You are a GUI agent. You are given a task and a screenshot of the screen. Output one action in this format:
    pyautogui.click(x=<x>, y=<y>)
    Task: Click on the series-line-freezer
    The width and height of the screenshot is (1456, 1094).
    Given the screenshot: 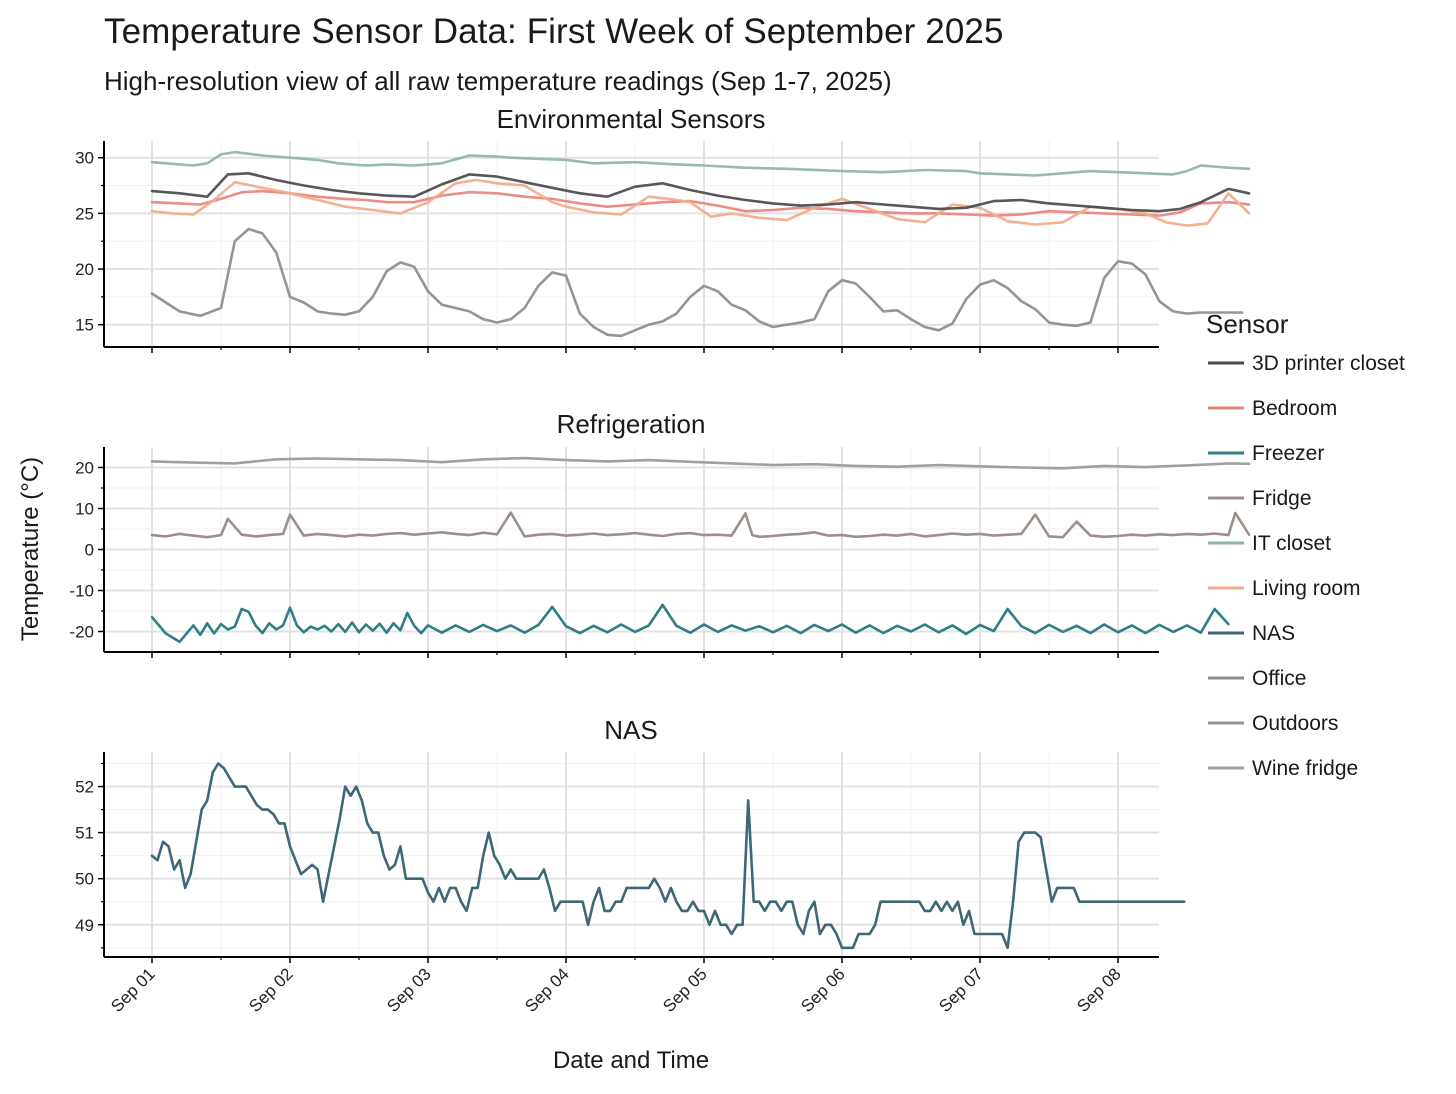 What is the action you would take?
    pyautogui.click(x=690, y=623)
    